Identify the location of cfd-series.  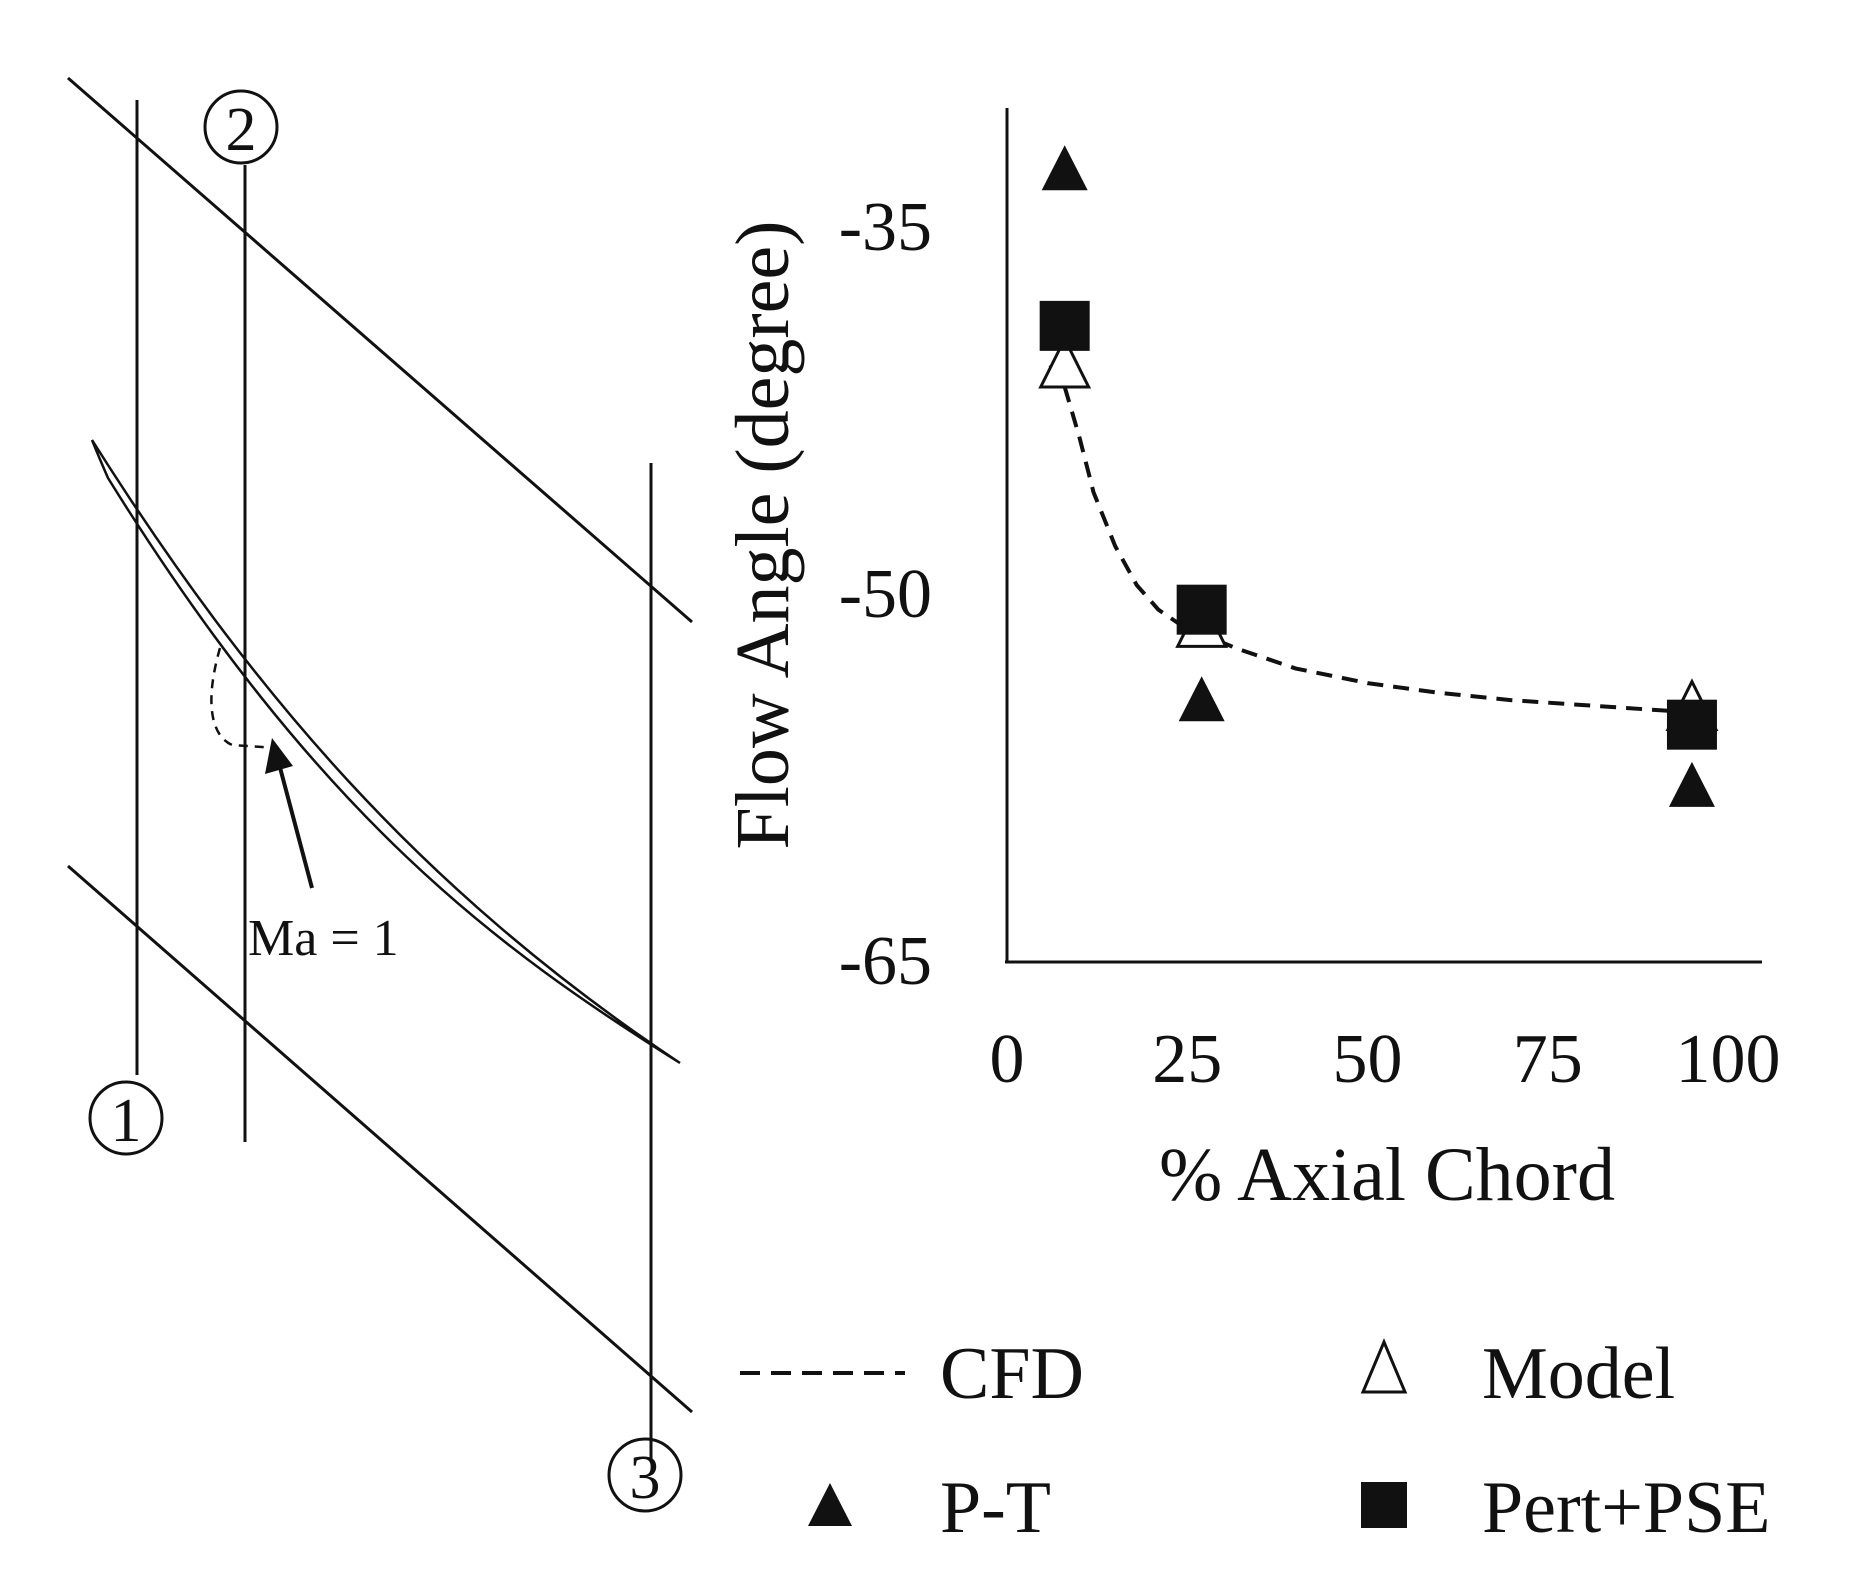
(1370, 539).